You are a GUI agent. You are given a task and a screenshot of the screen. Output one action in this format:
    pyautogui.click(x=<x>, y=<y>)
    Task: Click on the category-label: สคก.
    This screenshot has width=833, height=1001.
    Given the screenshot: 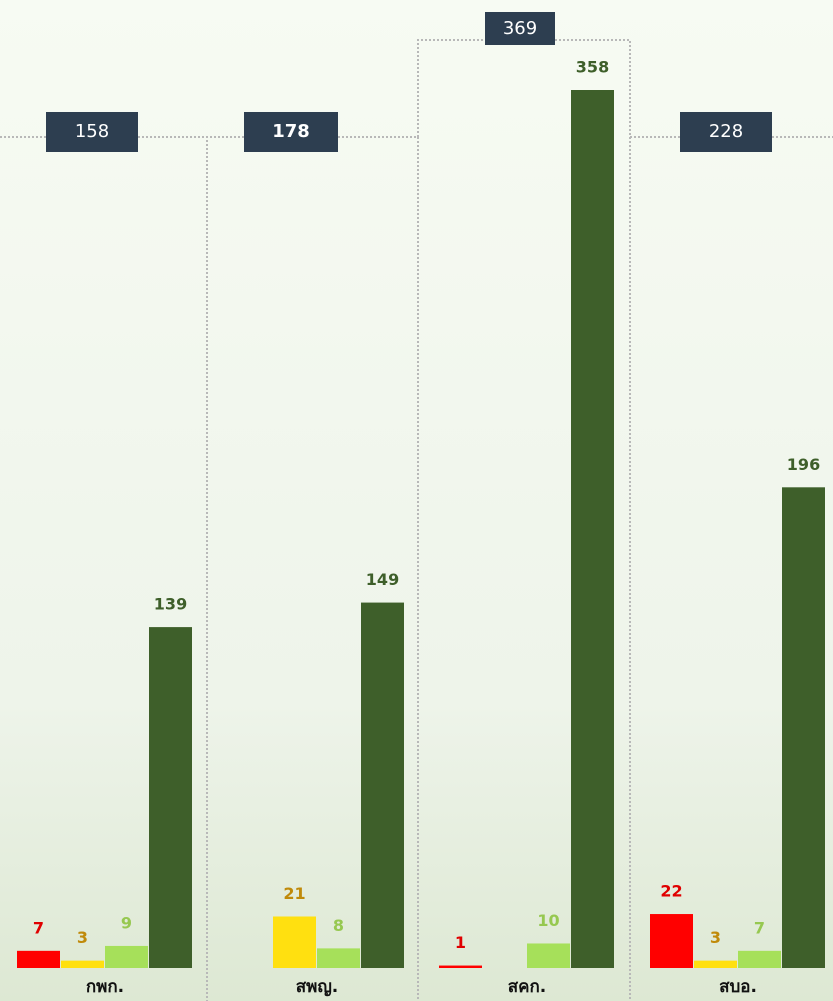 What is the action you would take?
    pyautogui.click(x=527, y=987)
    